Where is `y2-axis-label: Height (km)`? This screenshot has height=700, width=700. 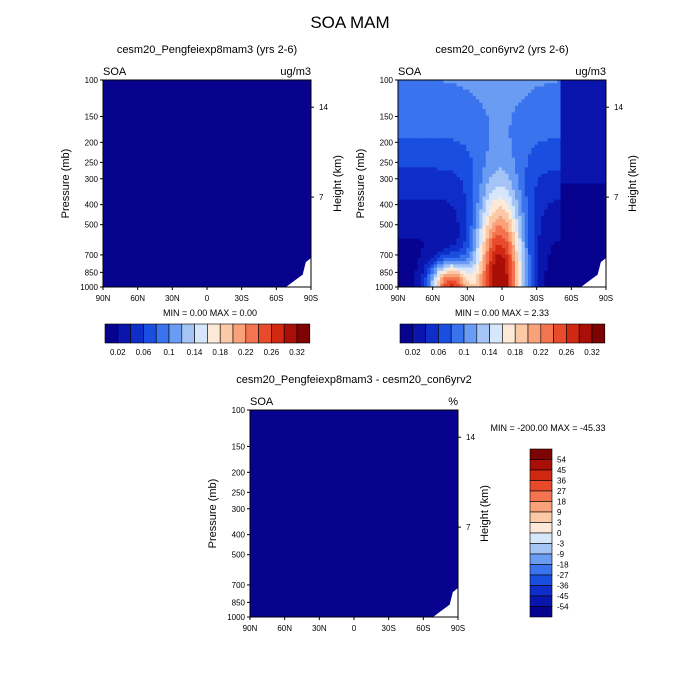 y2-axis-label: Height (km) is located at coordinates (338, 183).